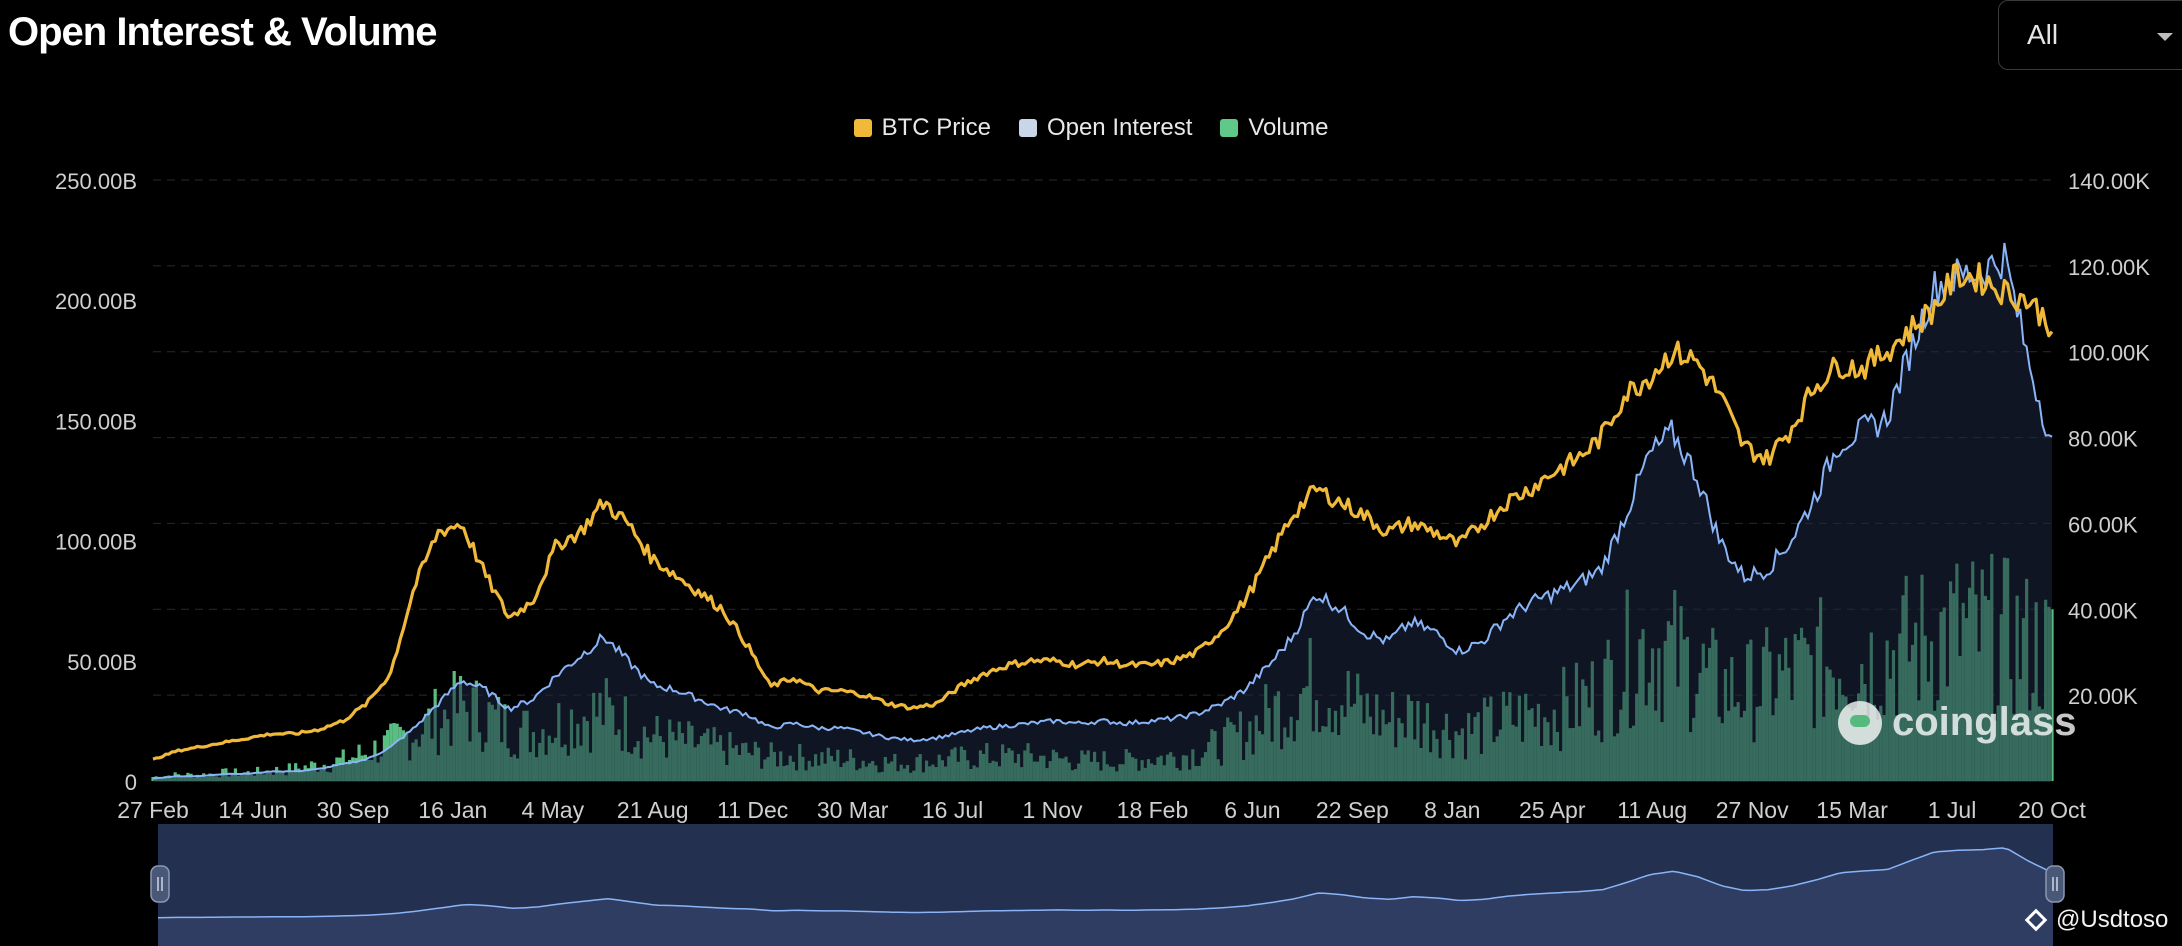 The height and width of the screenshot is (946, 2182). I want to click on y-left-tick-label: 100.00B, so click(96, 542).